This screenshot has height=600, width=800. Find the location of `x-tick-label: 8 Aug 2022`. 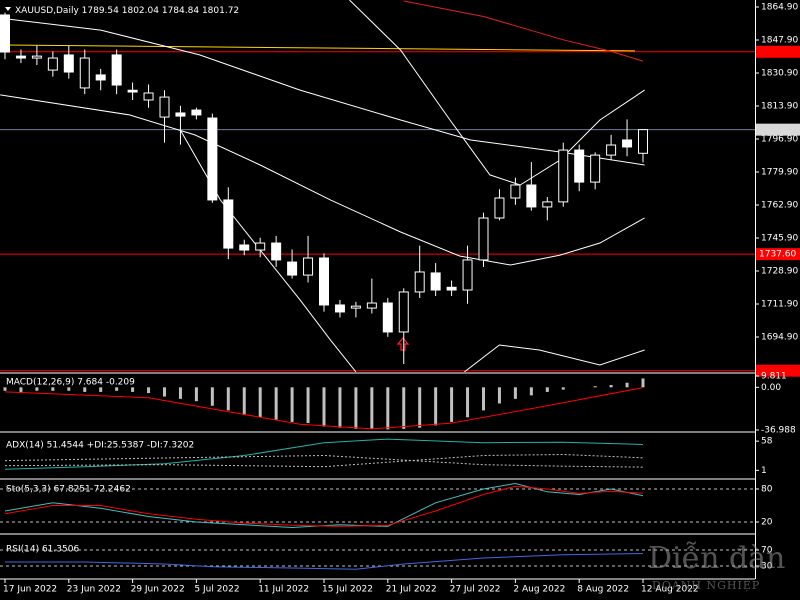

x-tick-label: 8 Aug 2022 is located at coordinates (603, 590).